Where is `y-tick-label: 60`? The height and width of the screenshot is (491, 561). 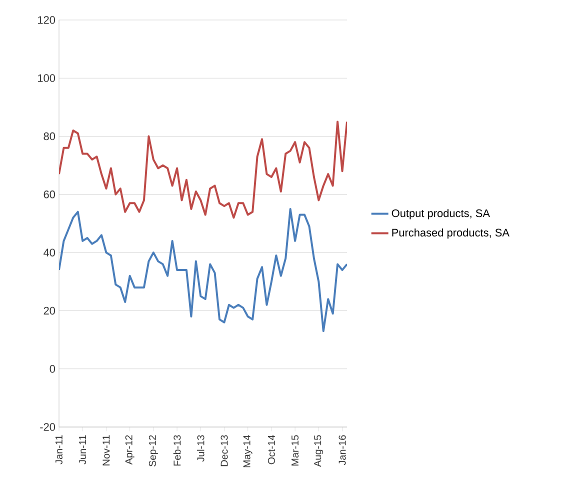
y-tick-label: 60 is located at coordinates (50, 194).